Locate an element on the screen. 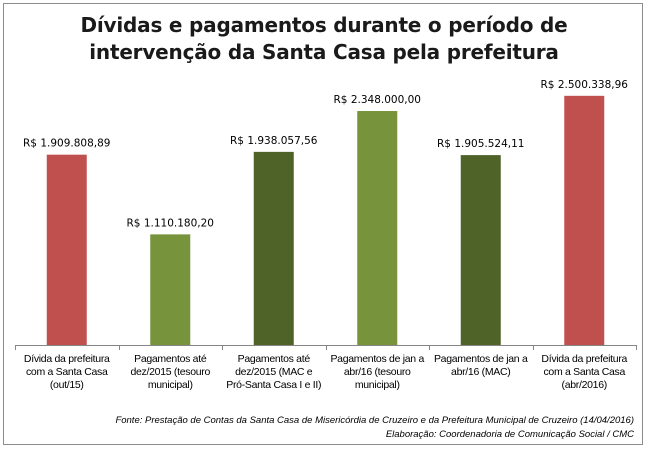 The image size is (648, 450). x-tick-label-line: dez/2015 (tesouro is located at coordinates (170, 372).